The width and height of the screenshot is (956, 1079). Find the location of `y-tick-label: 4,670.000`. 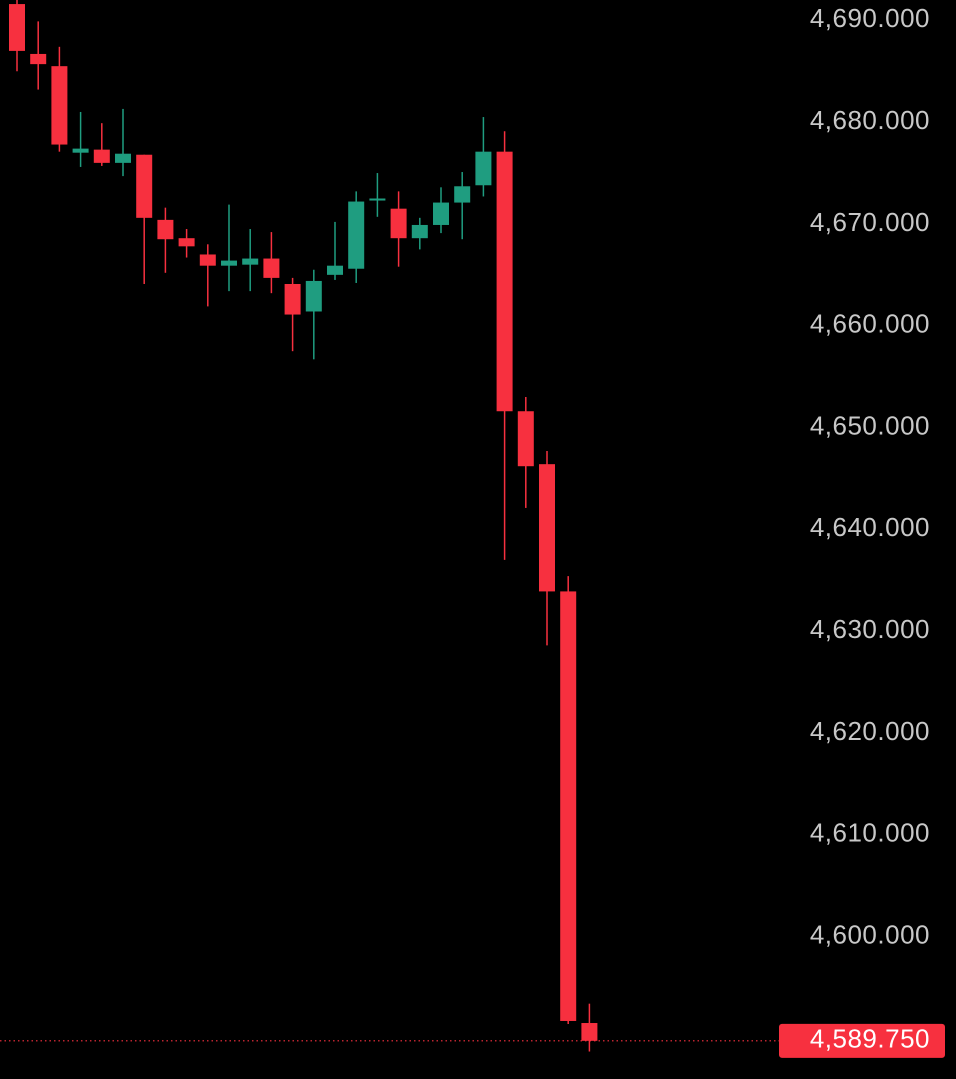

y-tick-label: 4,670.000 is located at coordinates (870, 222).